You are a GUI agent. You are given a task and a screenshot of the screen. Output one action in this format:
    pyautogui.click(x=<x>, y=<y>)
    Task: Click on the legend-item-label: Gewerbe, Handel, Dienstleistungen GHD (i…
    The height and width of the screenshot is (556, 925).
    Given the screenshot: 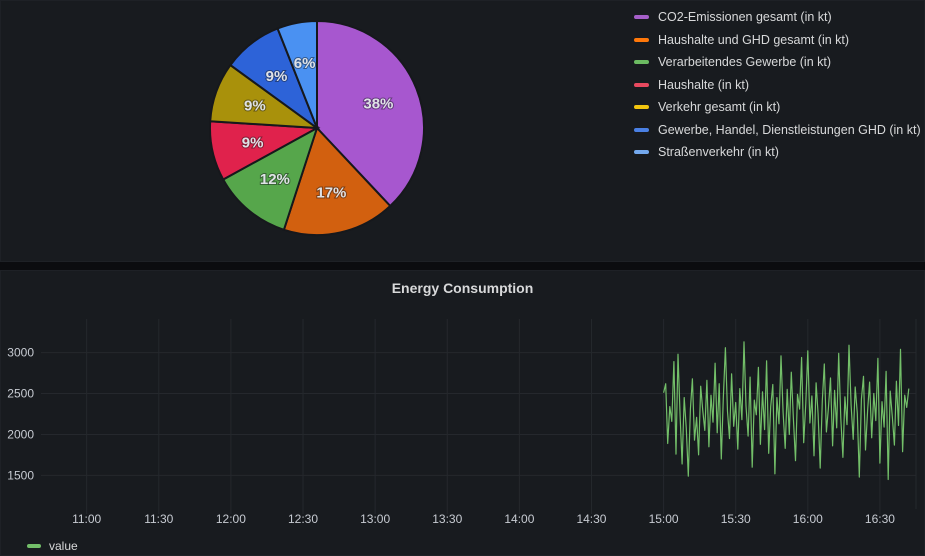 What is the action you would take?
    pyautogui.click(x=789, y=129)
    